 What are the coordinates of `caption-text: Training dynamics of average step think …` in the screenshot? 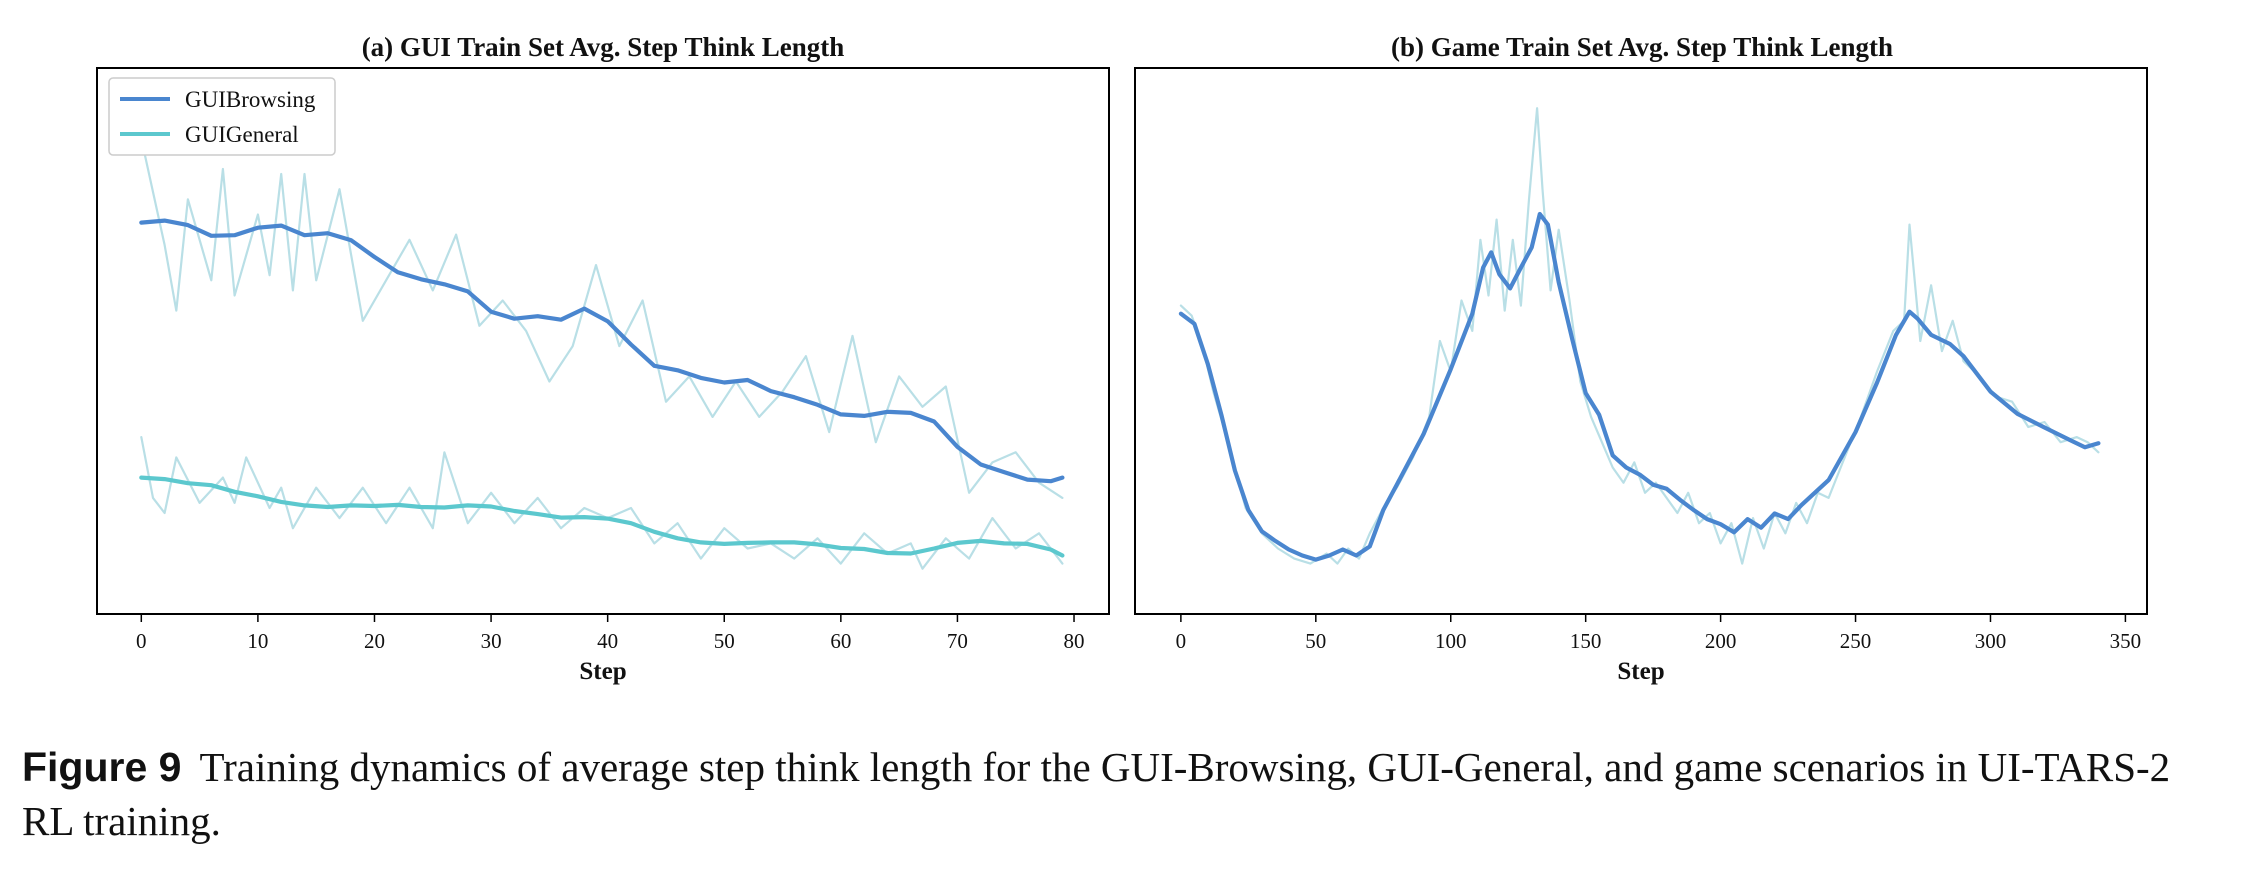 It's located at (1096, 794).